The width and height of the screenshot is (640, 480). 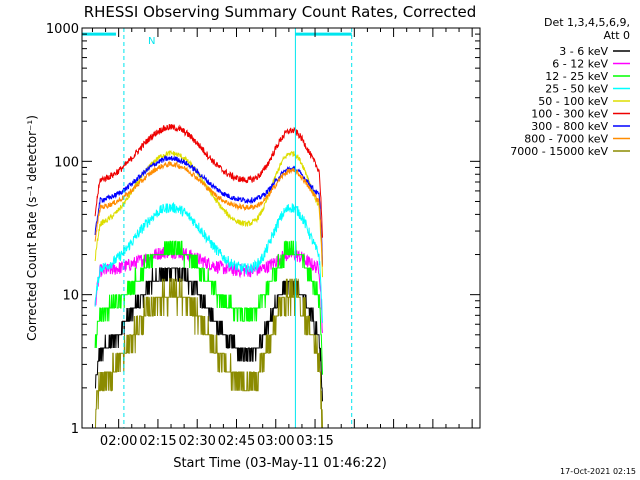 What do you see at coordinates (569, 126) in the screenshot?
I see `legend-label-6: 300 - 800 keV` at bounding box center [569, 126].